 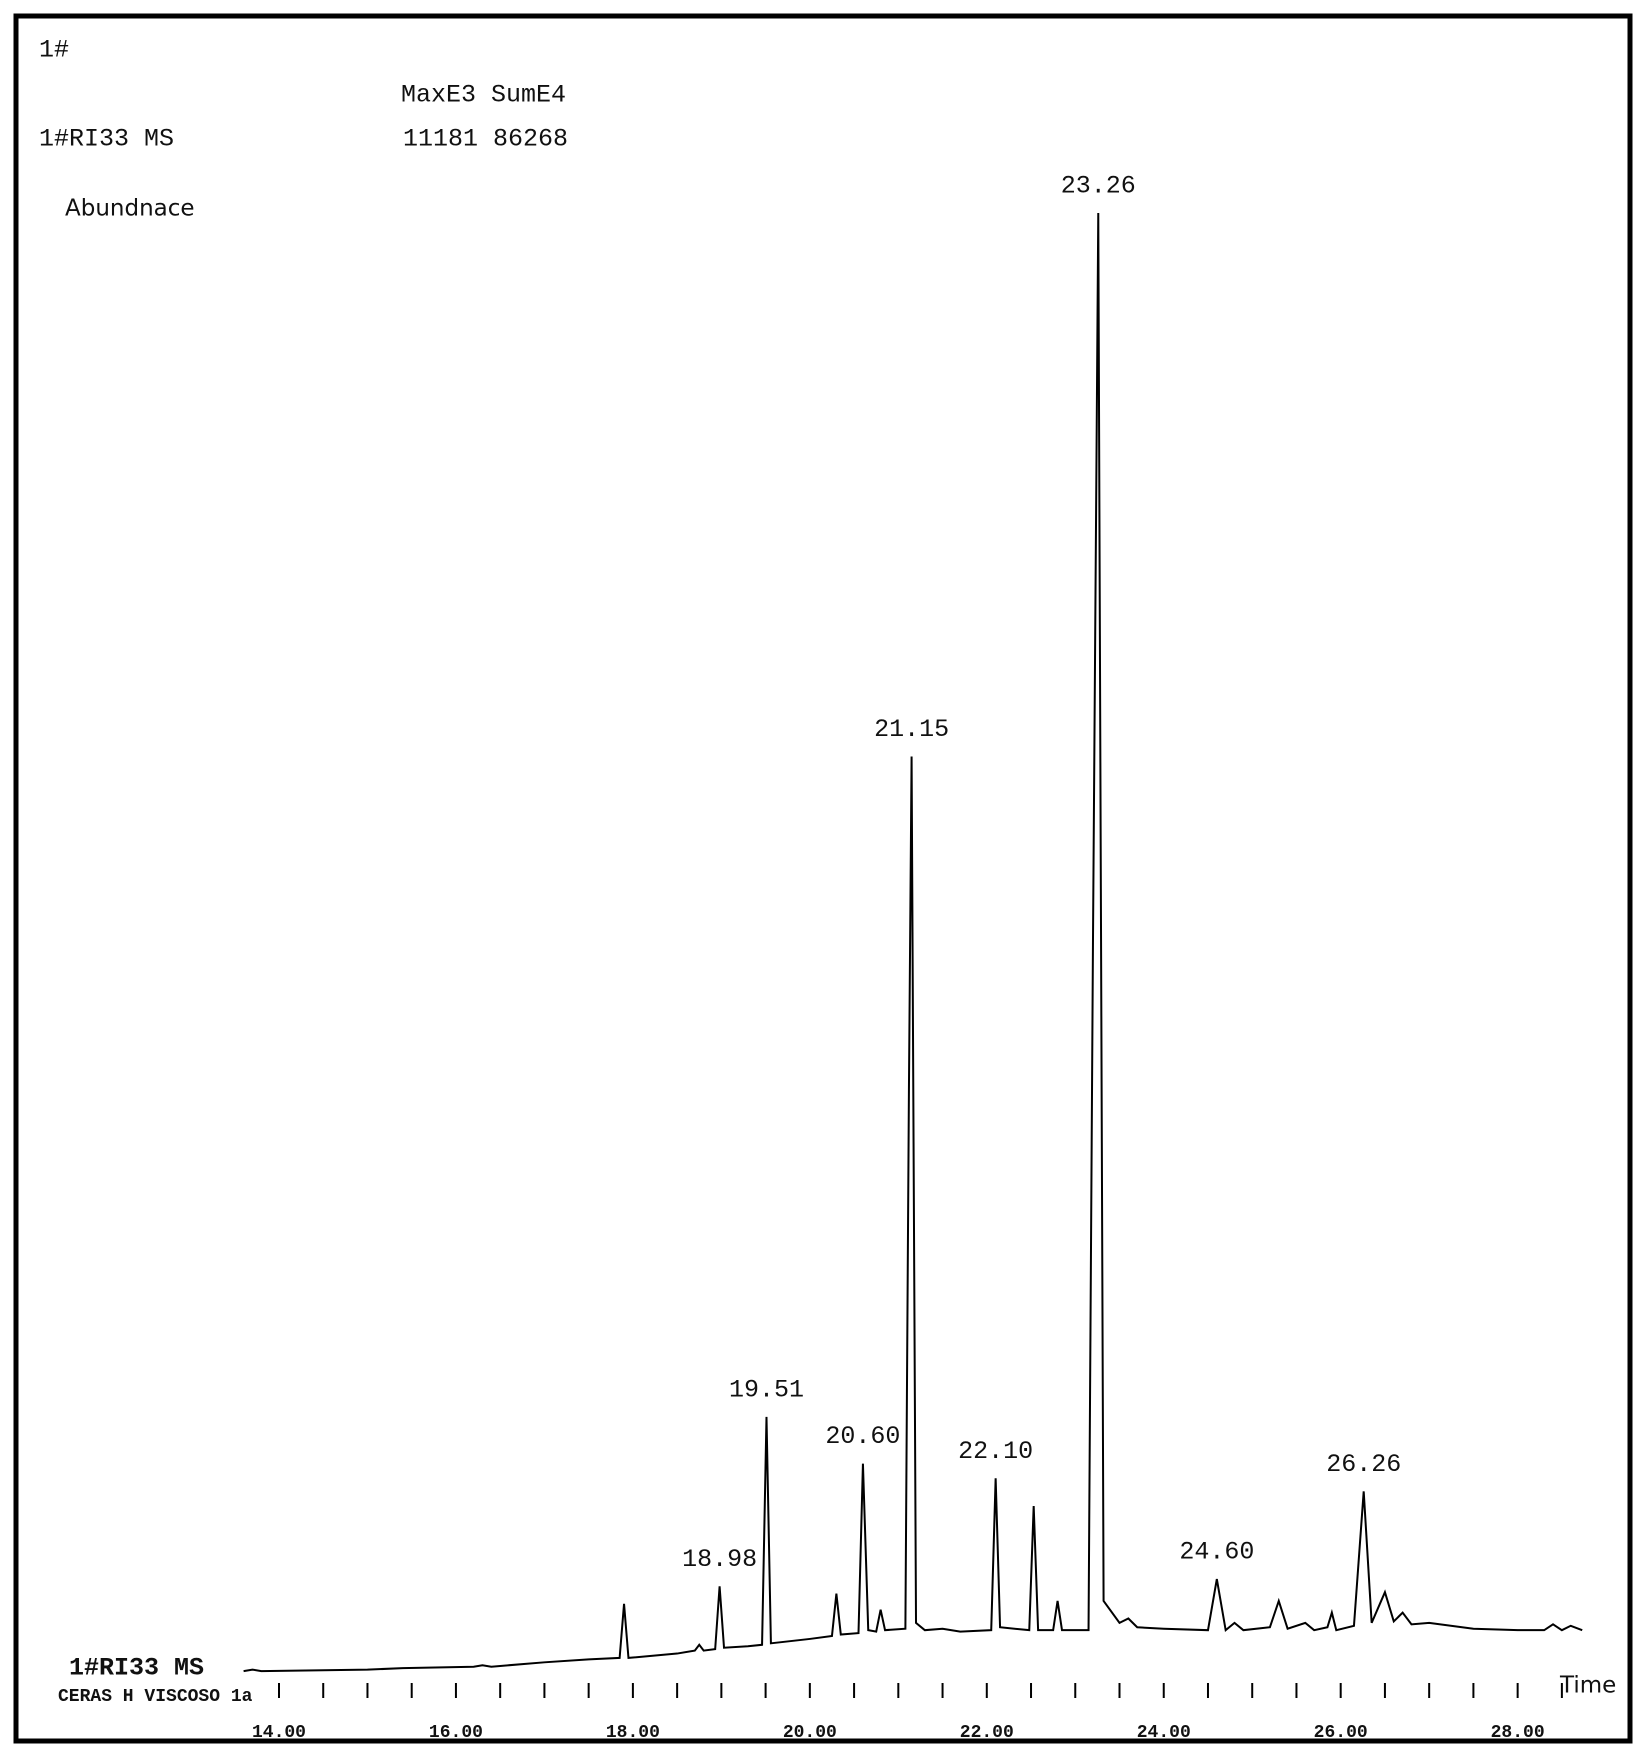 I want to click on x-tick-label: 16.00, so click(x=456, y=1733).